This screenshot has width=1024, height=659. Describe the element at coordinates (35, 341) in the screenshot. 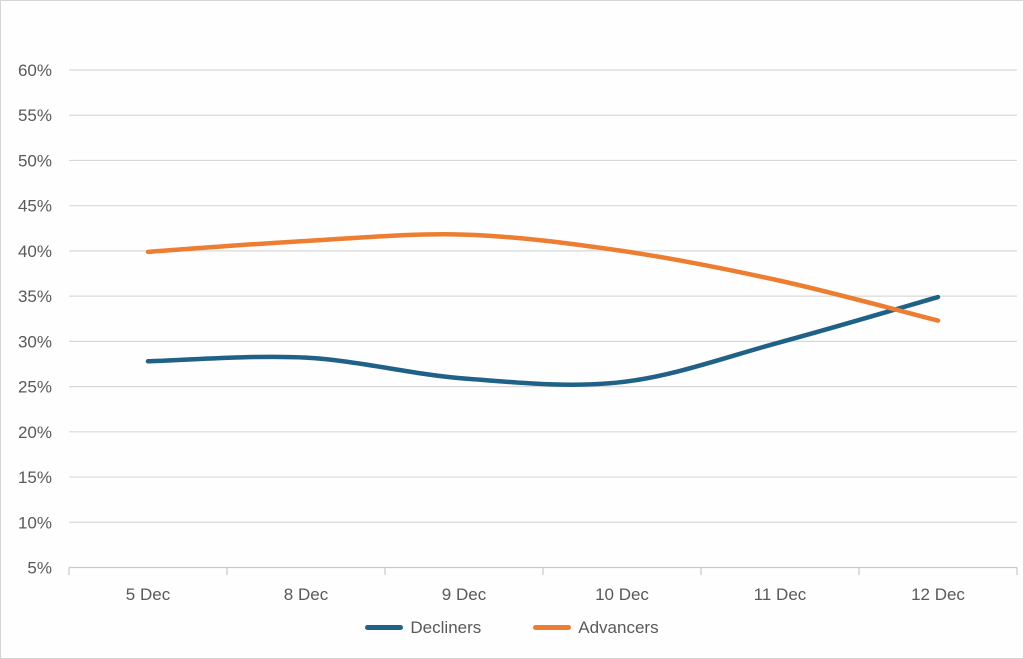

I see `y-axis-label: 30%` at that location.